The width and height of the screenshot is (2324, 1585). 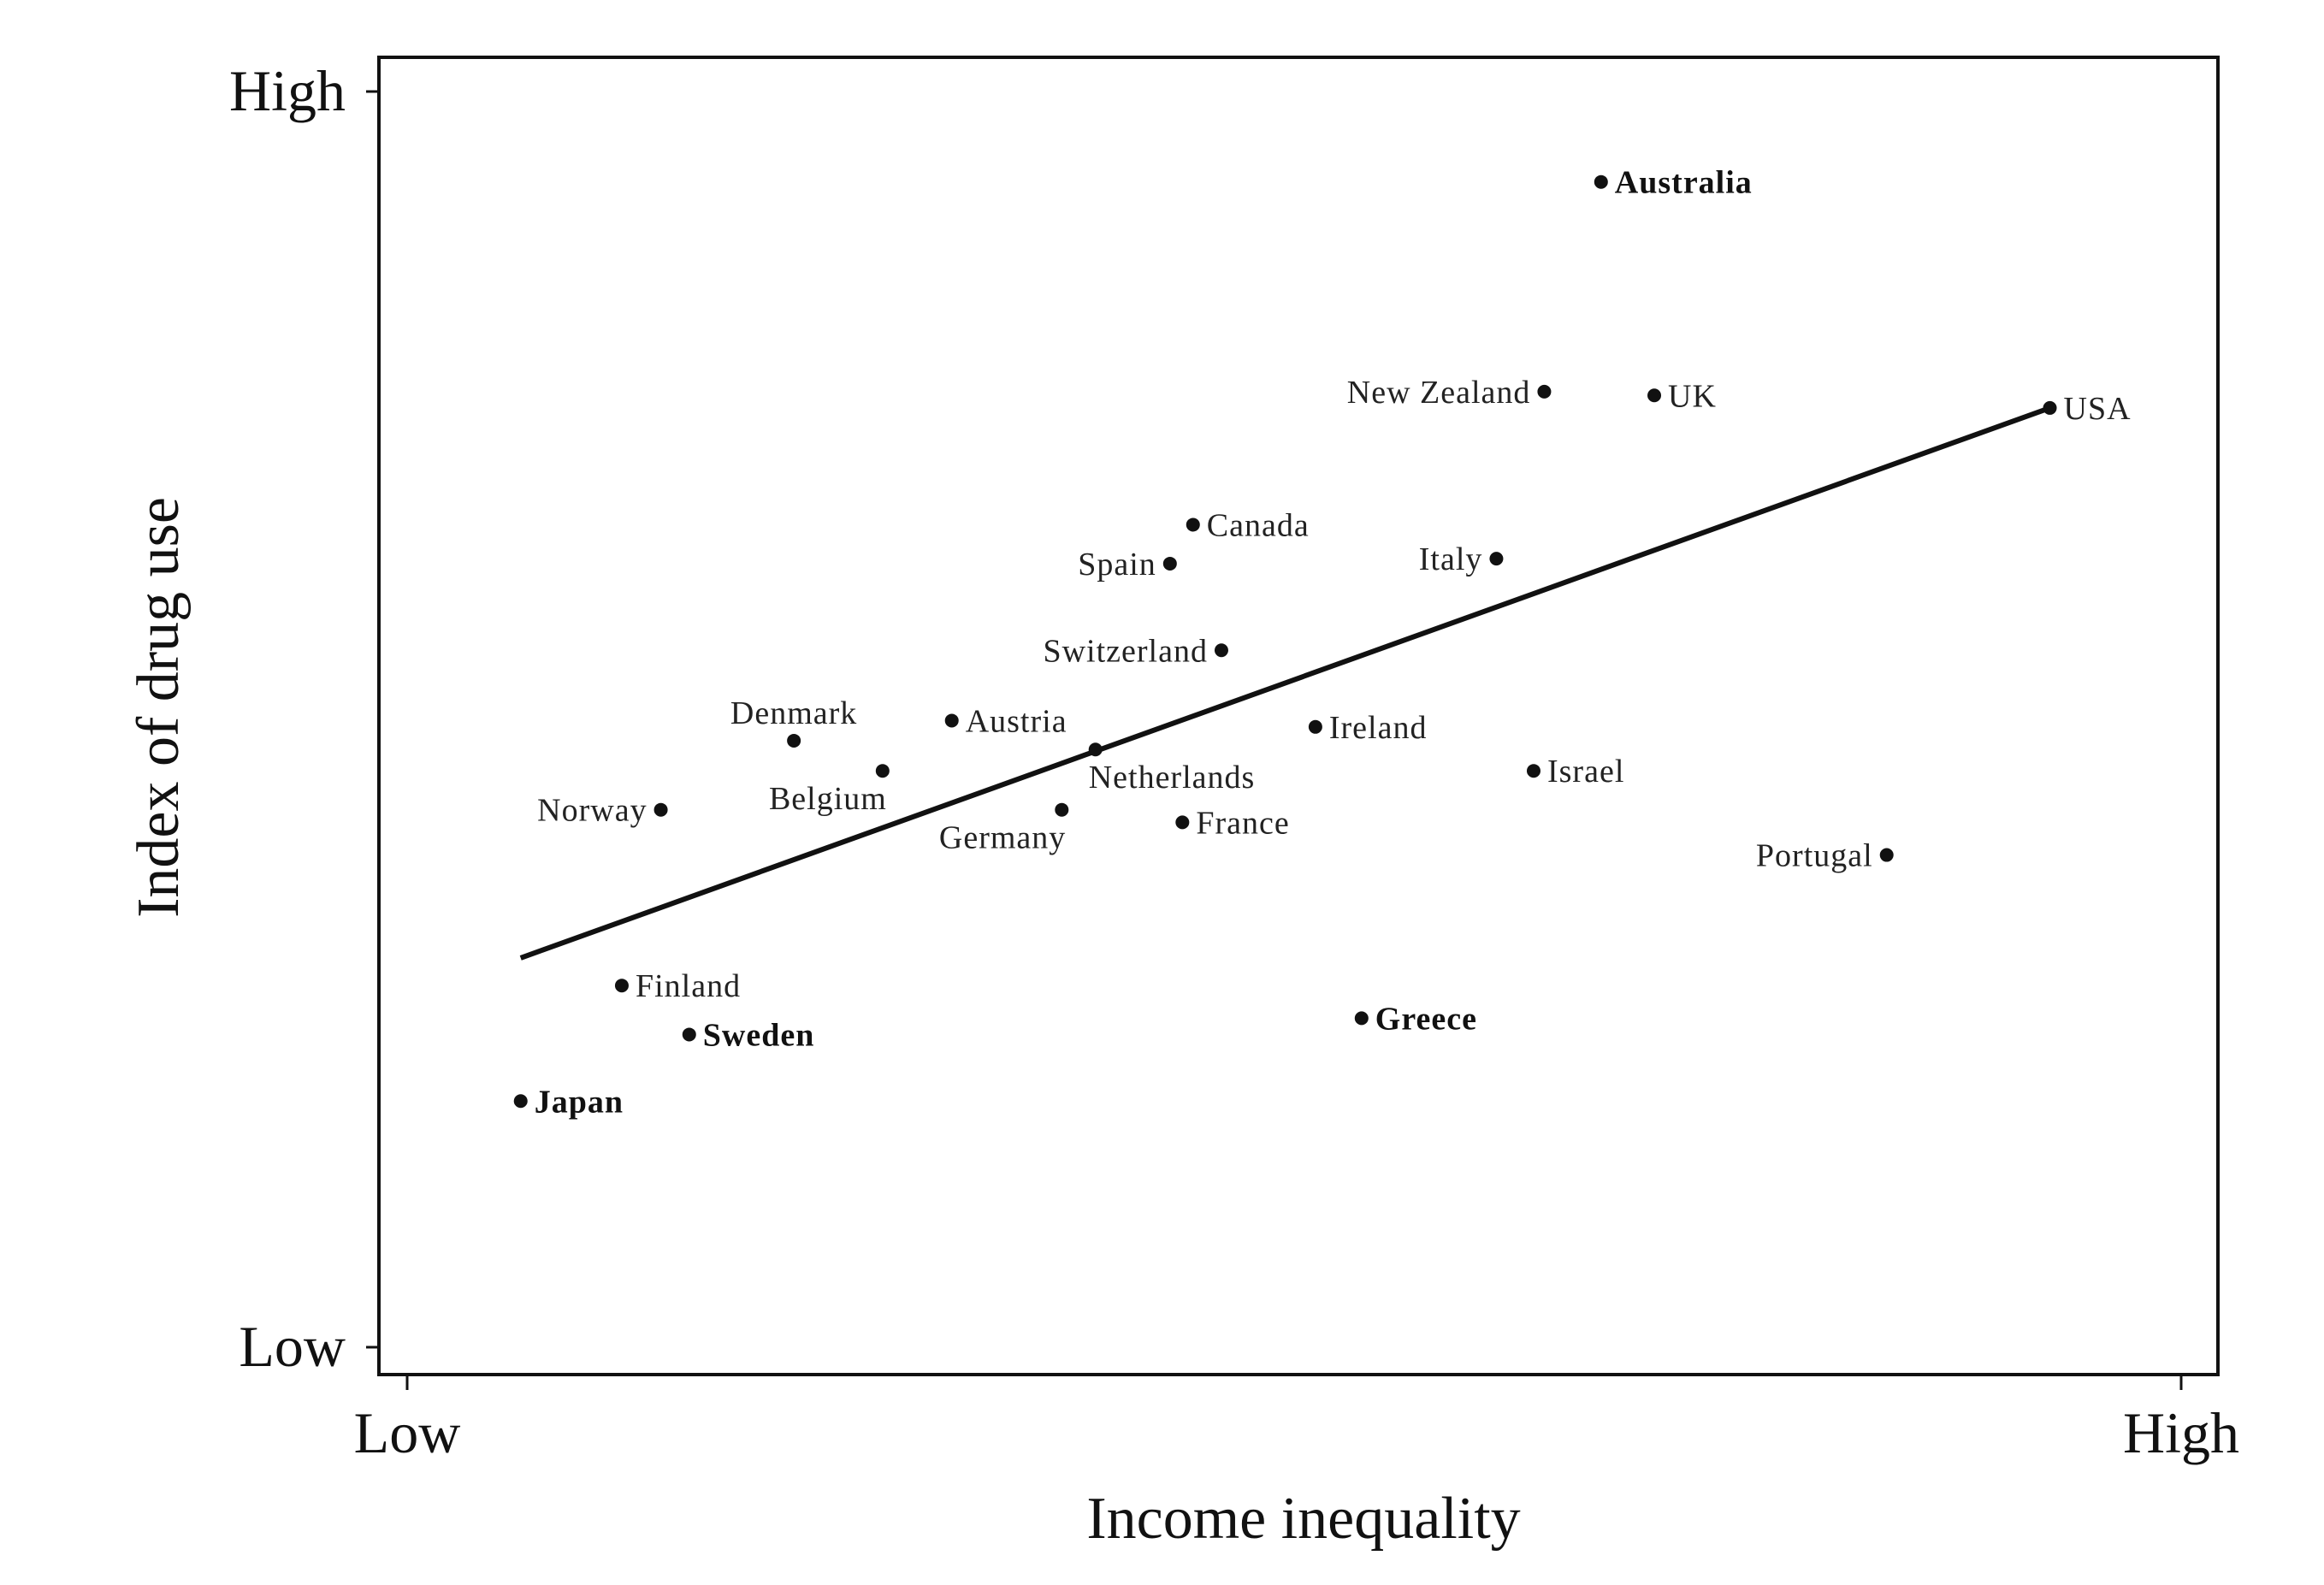 What do you see at coordinates (1258, 525) in the screenshot?
I see `point-label-canada: Canada` at bounding box center [1258, 525].